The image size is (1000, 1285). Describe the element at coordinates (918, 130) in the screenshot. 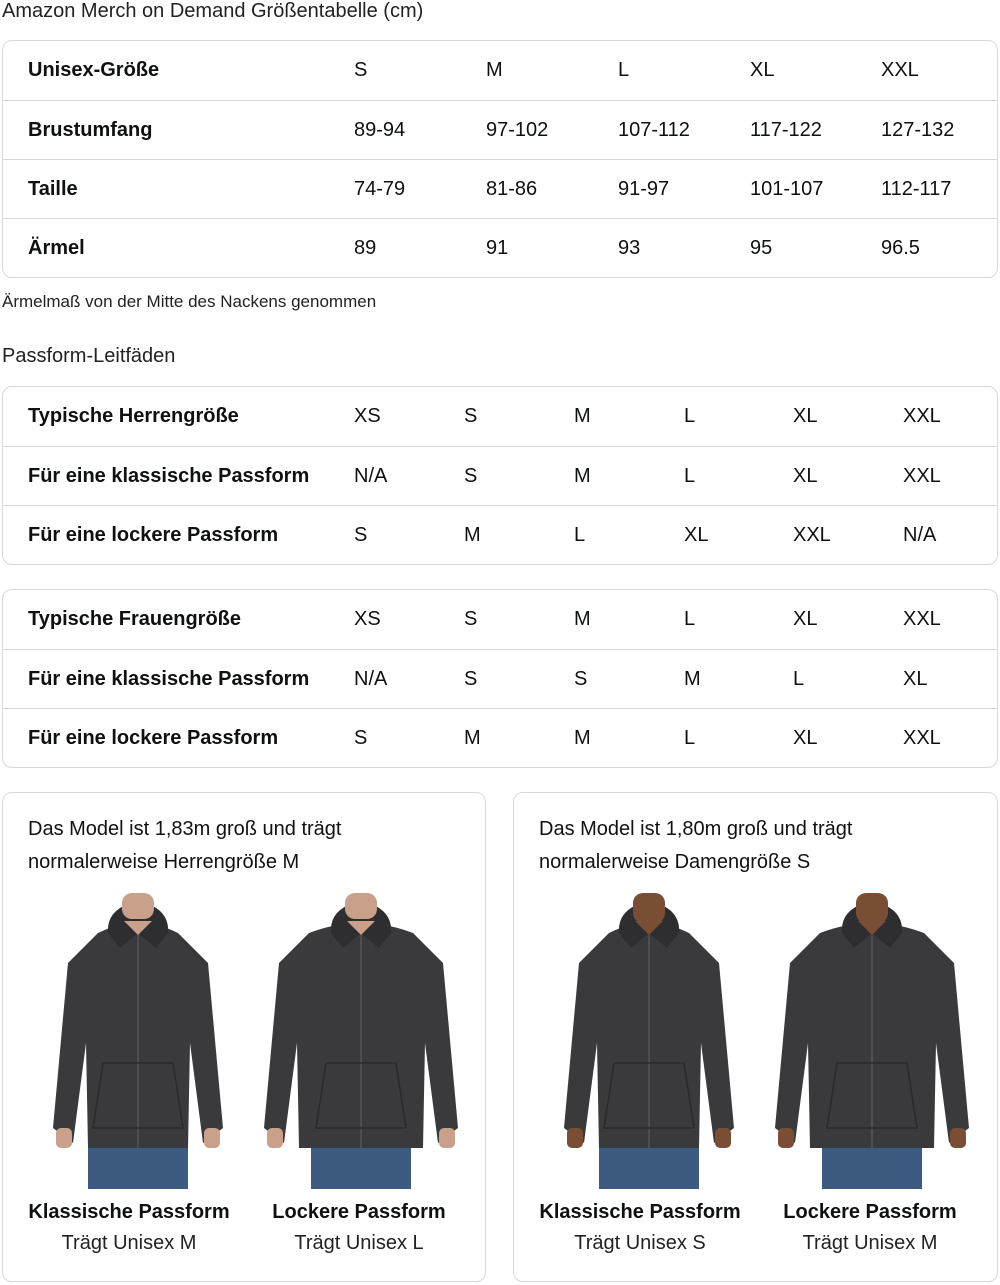

I see `cell-value: 127-132` at that location.